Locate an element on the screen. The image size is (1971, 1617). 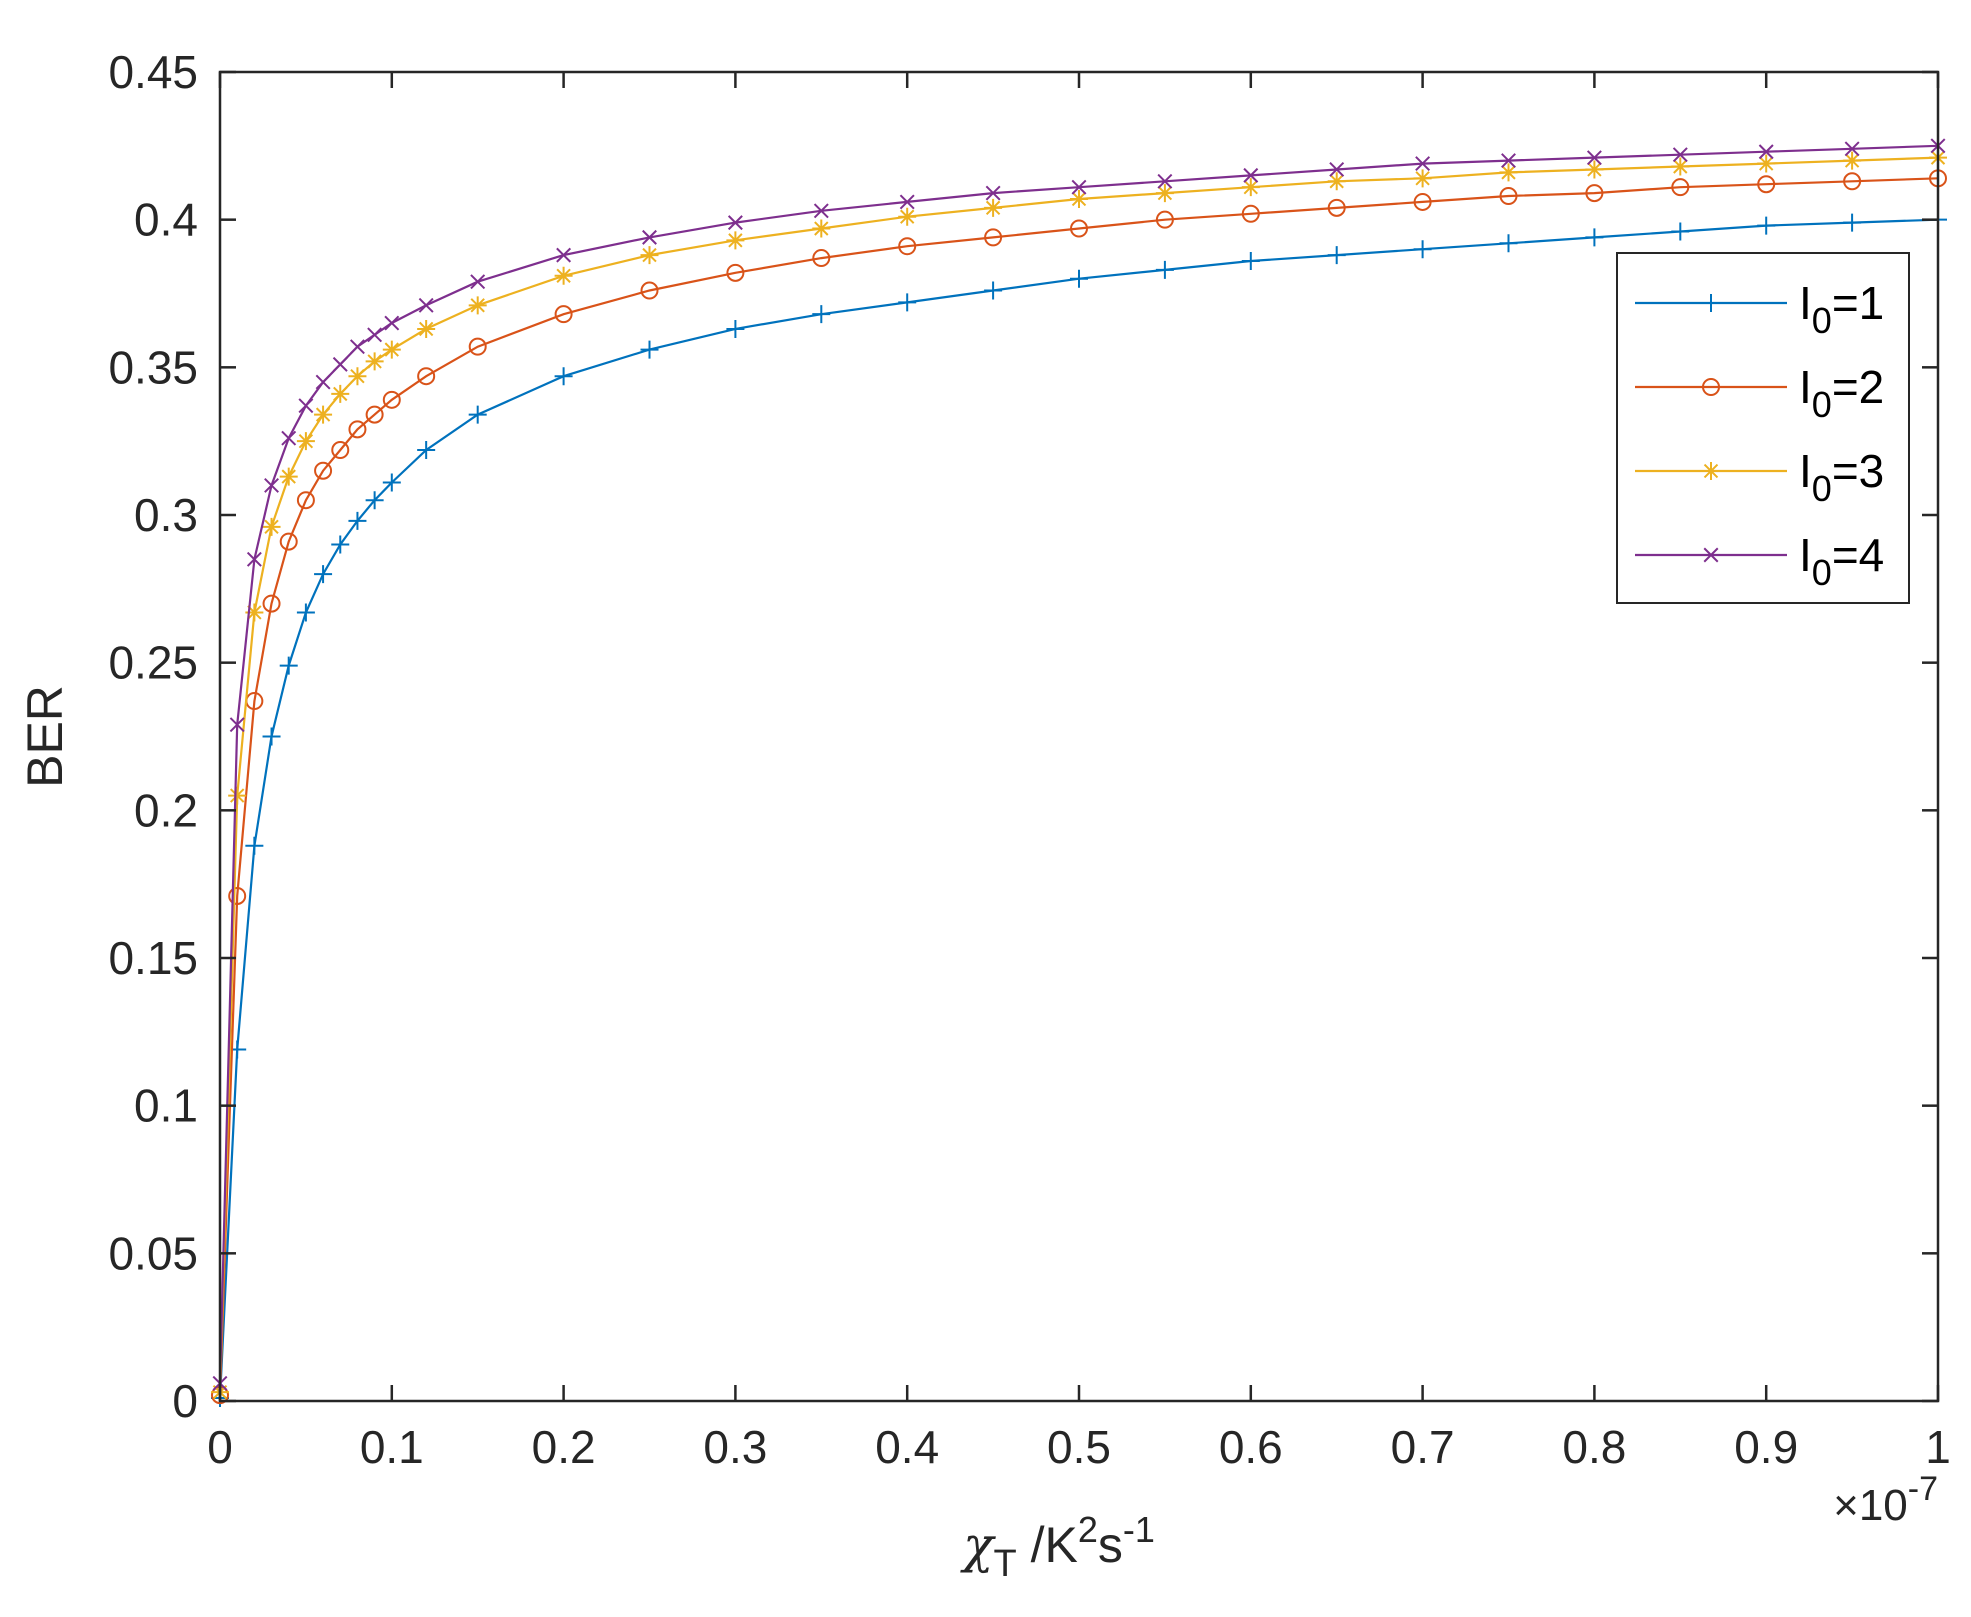
x-tick-label: 0.1 is located at coordinates (392, 1447).